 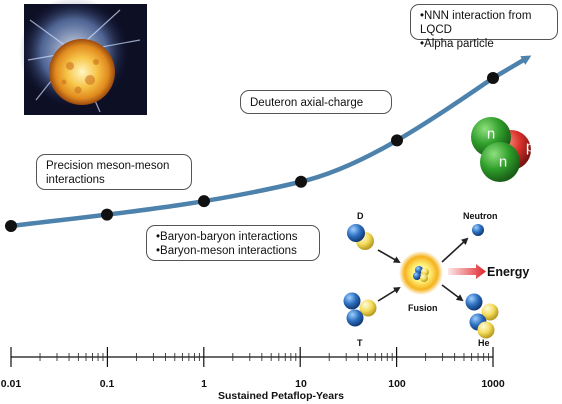 I want to click on x-tick-label-0: 0.01, so click(x=11, y=384).